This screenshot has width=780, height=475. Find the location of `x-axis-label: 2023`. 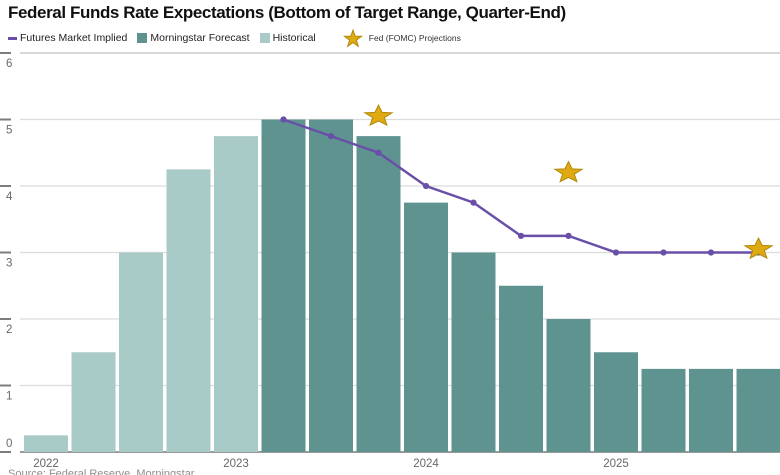

x-axis-label: 2023 is located at coordinates (236, 464).